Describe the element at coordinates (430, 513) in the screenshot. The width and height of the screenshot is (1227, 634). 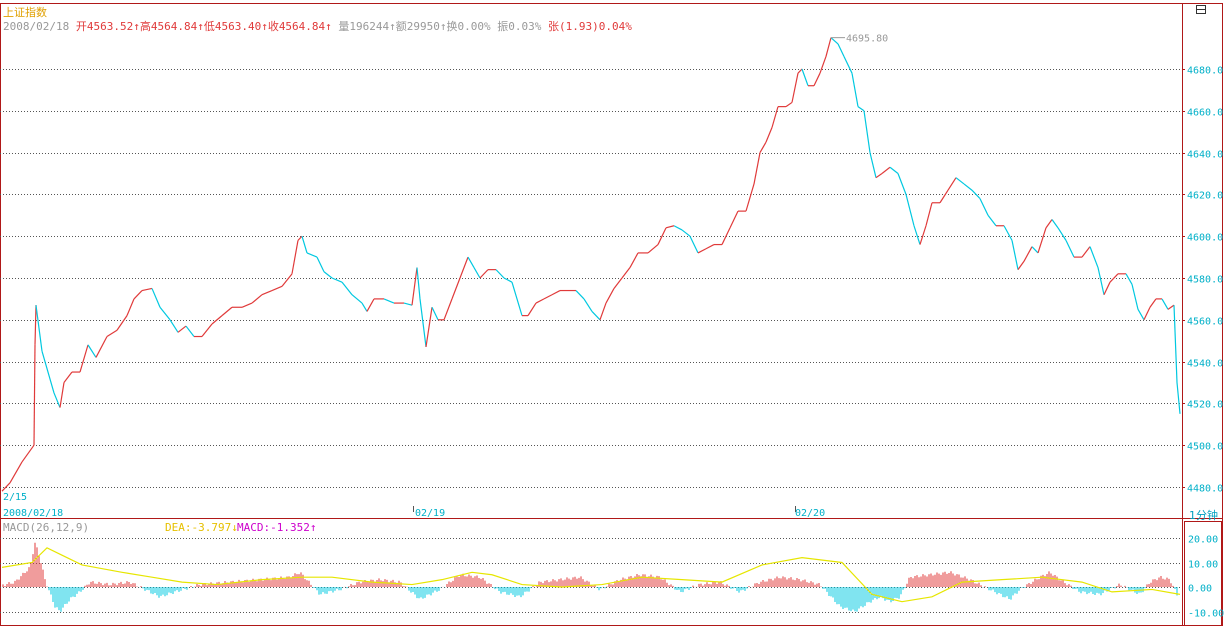
I see `x-tick-label: 02/19` at that location.